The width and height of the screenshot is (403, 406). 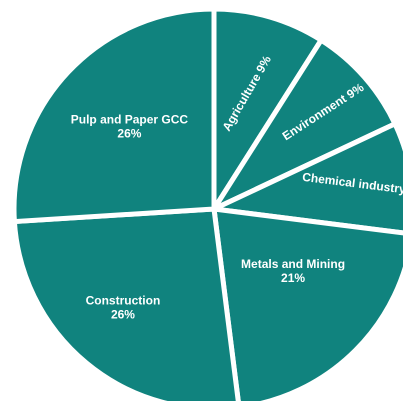 I want to click on slice-percent-pulp-and-paper-gcc: 26%, so click(x=129, y=134).